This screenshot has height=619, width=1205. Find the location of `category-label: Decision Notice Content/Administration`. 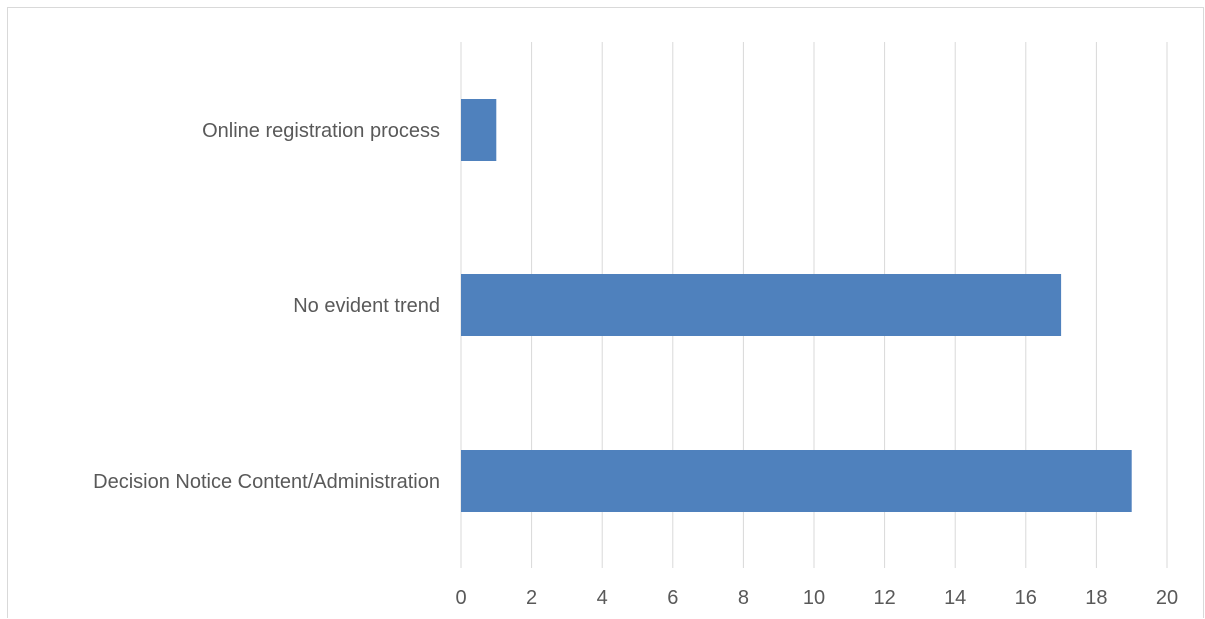

category-label: Decision Notice Content/Administration is located at coordinates (266, 482).